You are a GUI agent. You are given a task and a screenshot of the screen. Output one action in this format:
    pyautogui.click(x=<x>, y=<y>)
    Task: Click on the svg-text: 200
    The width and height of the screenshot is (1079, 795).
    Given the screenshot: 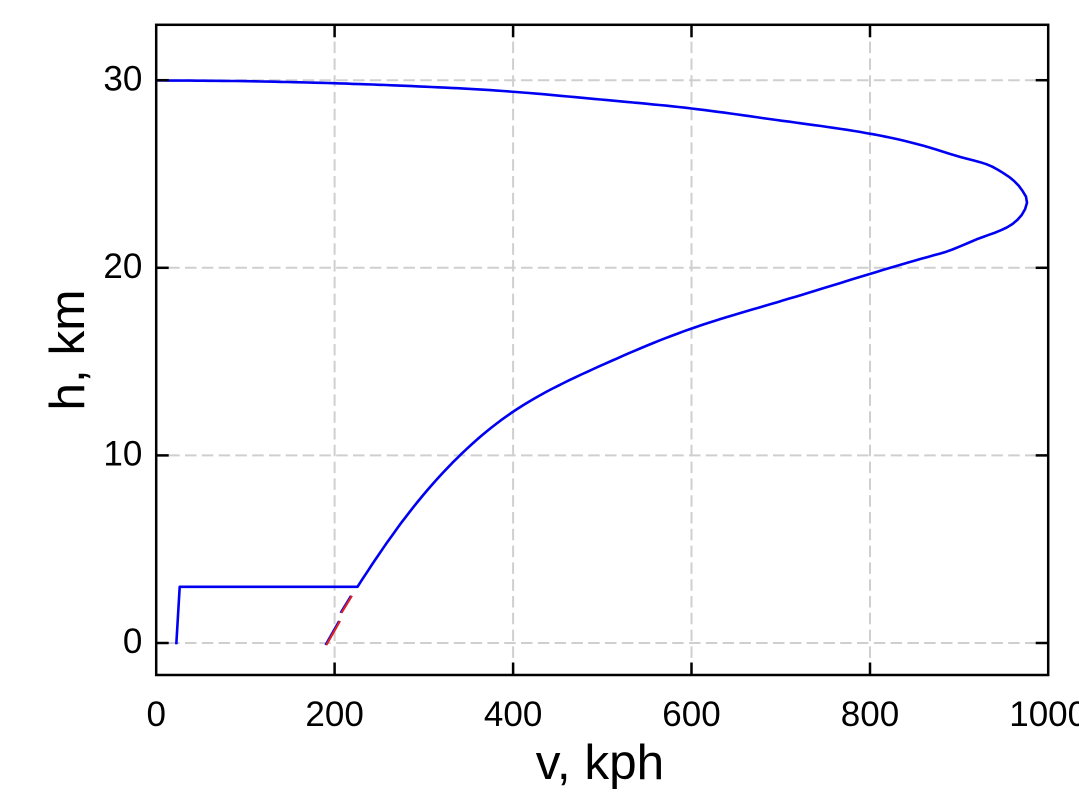 What is the action you would take?
    pyautogui.click(x=334, y=714)
    